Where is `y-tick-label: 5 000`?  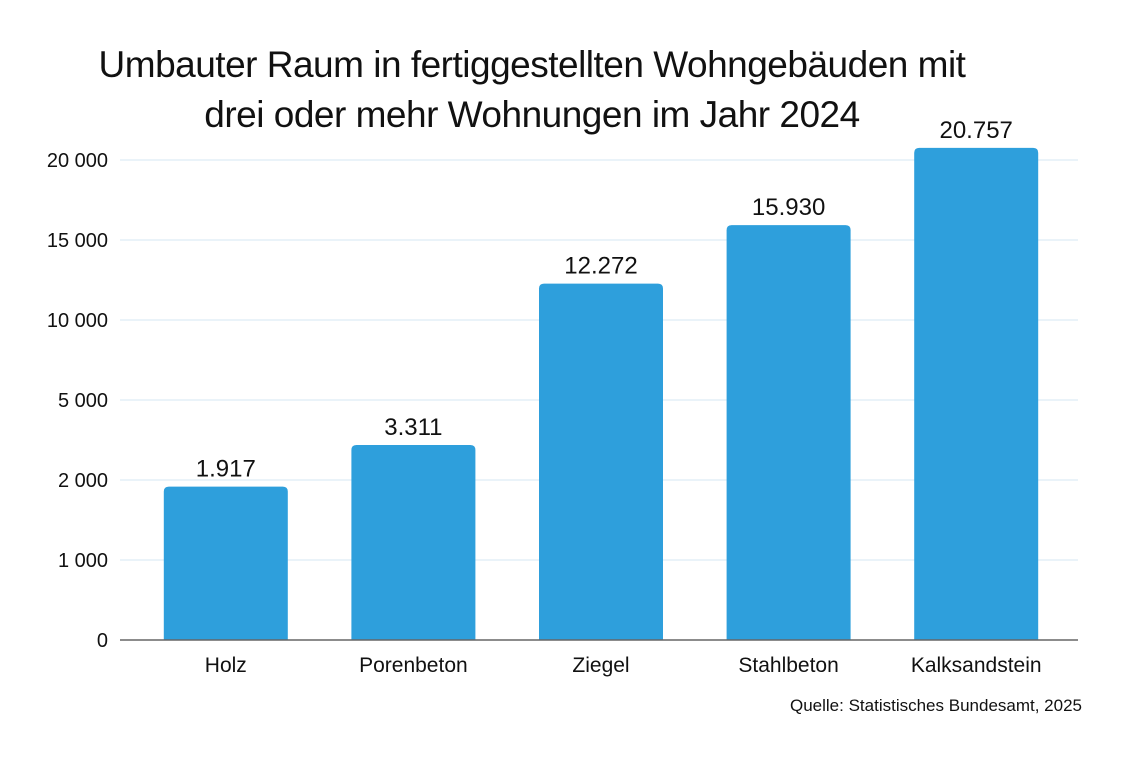 y-tick-label: 5 000 is located at coordinates (83, 401).